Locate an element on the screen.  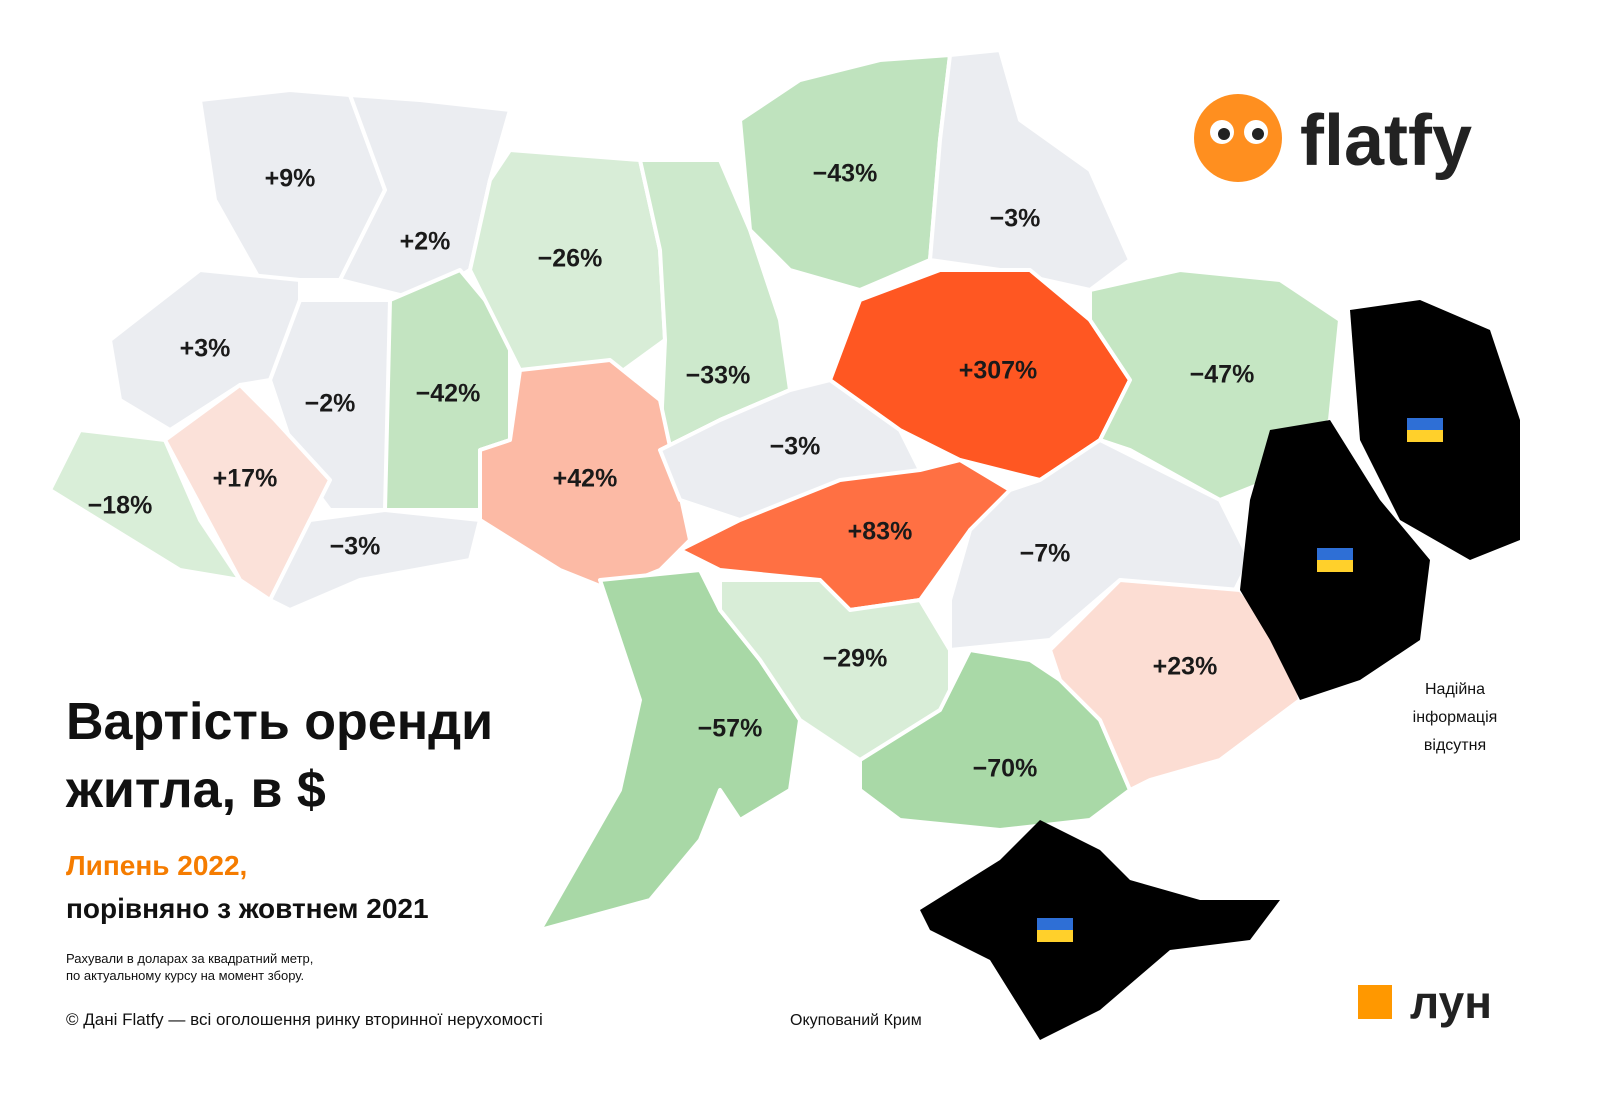
title-line: Вартість оренди is located at coordinates (280, 722).